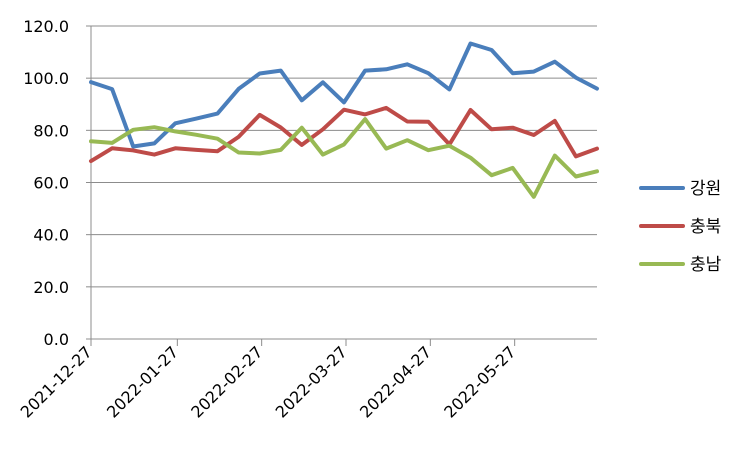 The image size is (754, 459). What do you see at coordinates (51, 130) in the screenshot?
I see `y-tick-label: 80.0` at bounding box center [51, 130].